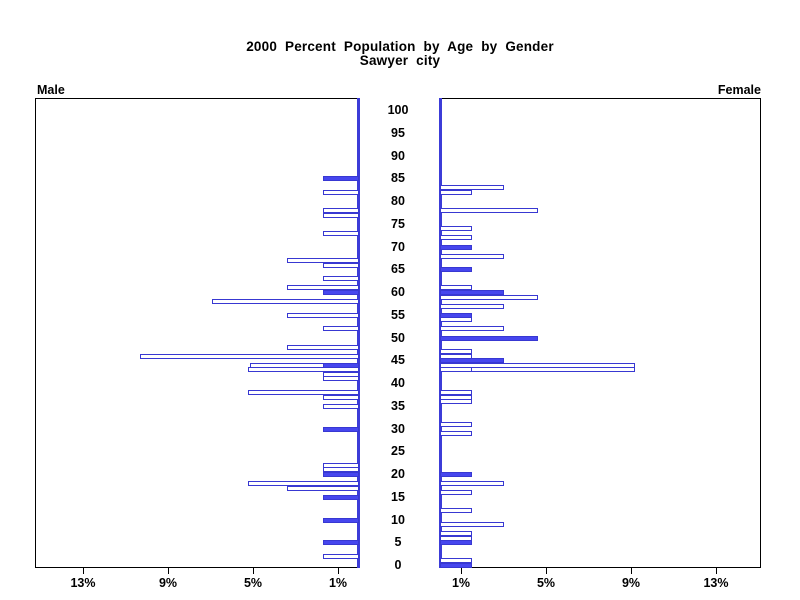  I want to click on age-tick-label-30: 30, so click(398, 429).